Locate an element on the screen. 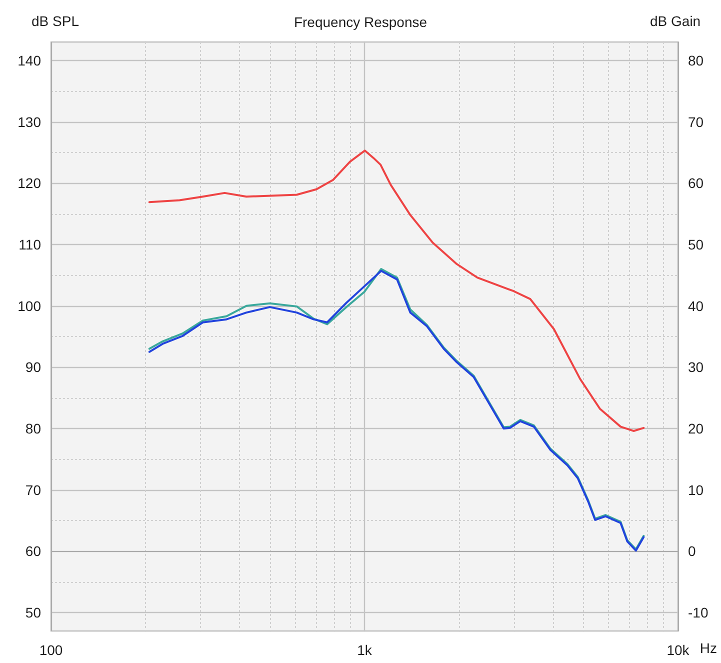 The image size is (721, 663). y2-axis-title: dB Gain is located at coordinates (675, 21).